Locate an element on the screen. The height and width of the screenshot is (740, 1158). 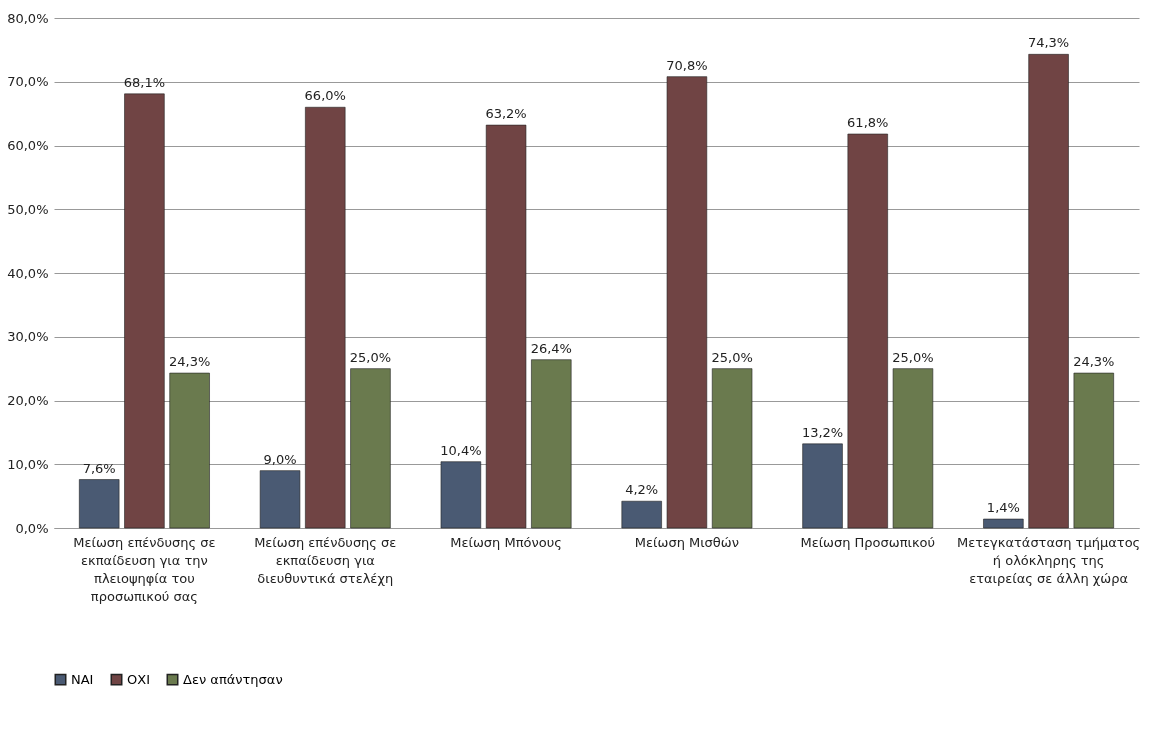
x-tick-label: Μείωση Μισθών is located at coordinates (686, 542).